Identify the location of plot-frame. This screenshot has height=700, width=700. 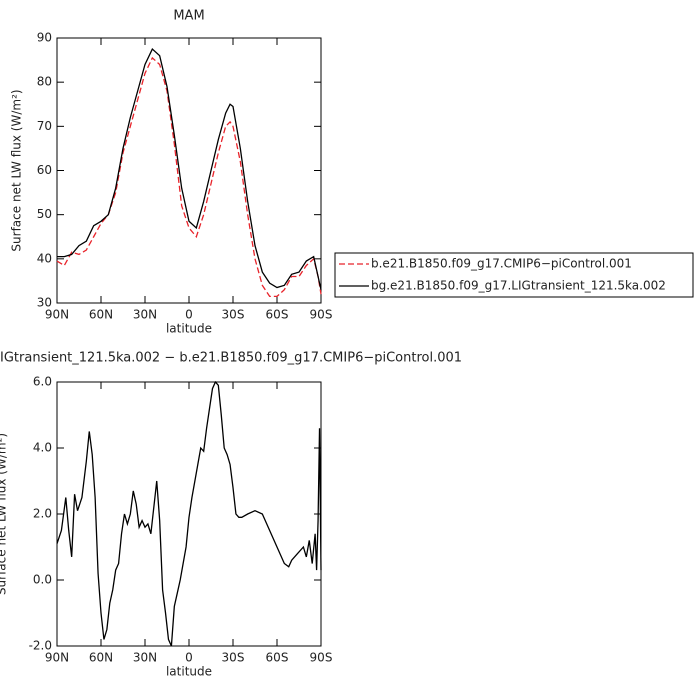
(189, 170).